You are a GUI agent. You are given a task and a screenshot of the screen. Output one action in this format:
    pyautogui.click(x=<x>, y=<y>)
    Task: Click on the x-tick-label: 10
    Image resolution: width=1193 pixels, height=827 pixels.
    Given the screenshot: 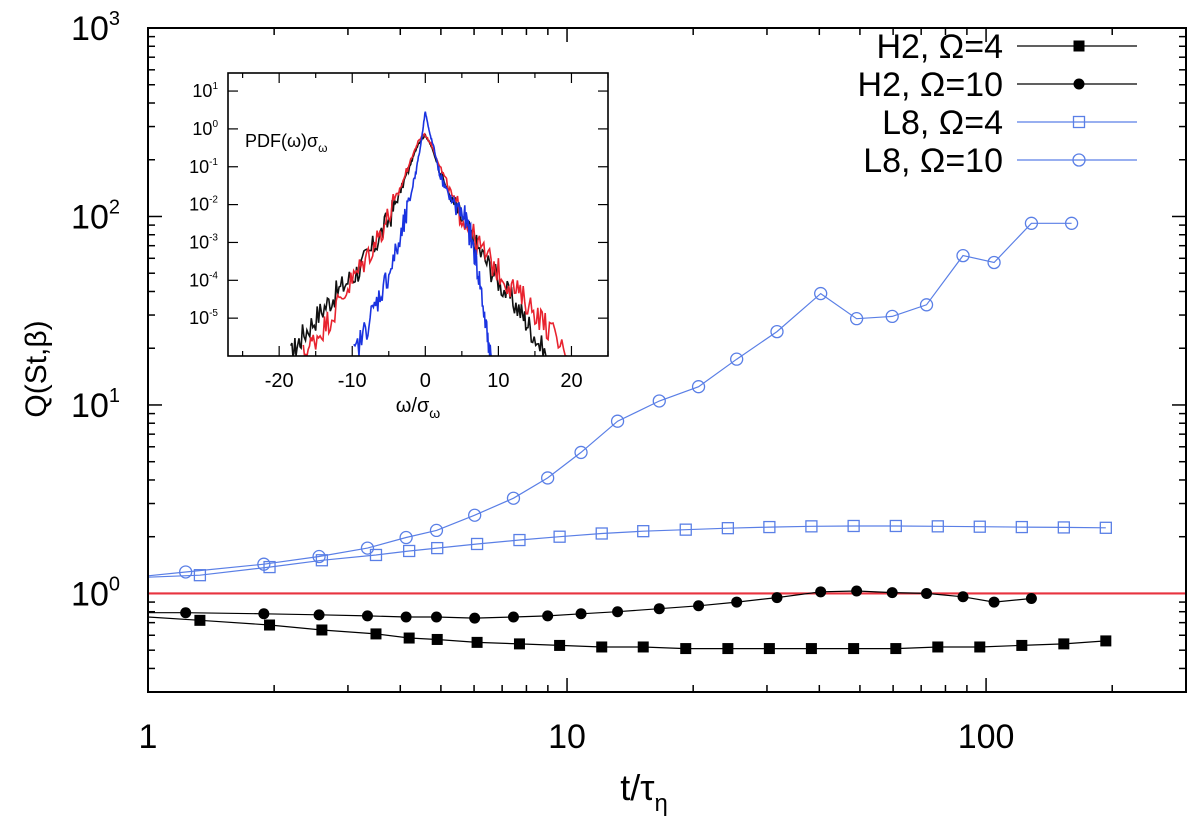 What is the action you would take?
    pyautogui.click(x=567, y=737)
    